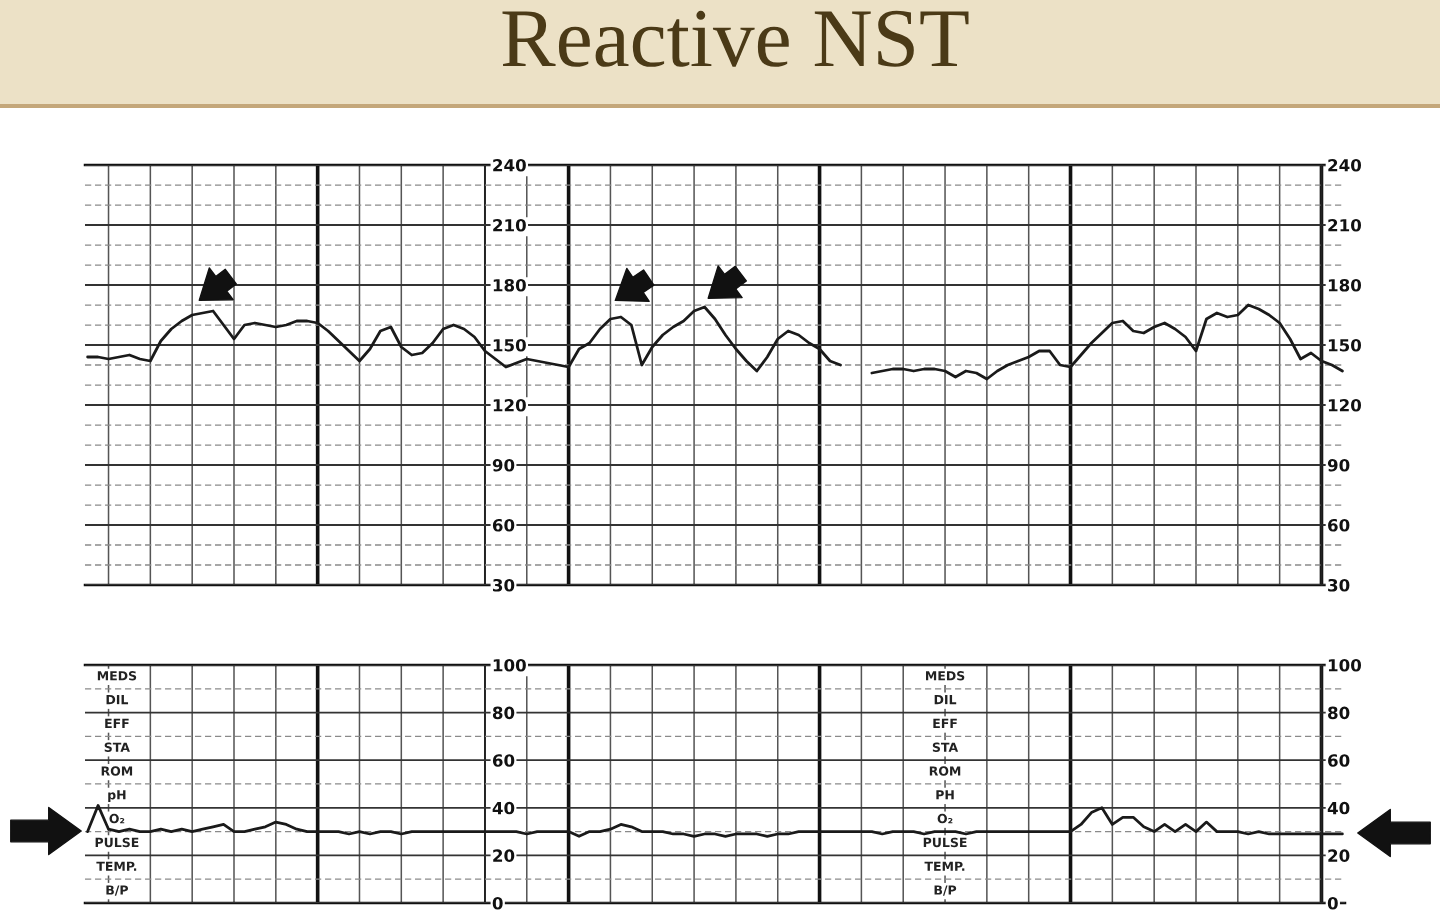 The height and width of the screenshot is (915, 1440). What do you see at coordinates (509, 165) in the screenshot?
I see `y-tick-label: 240` at bounding box center [509, 165].